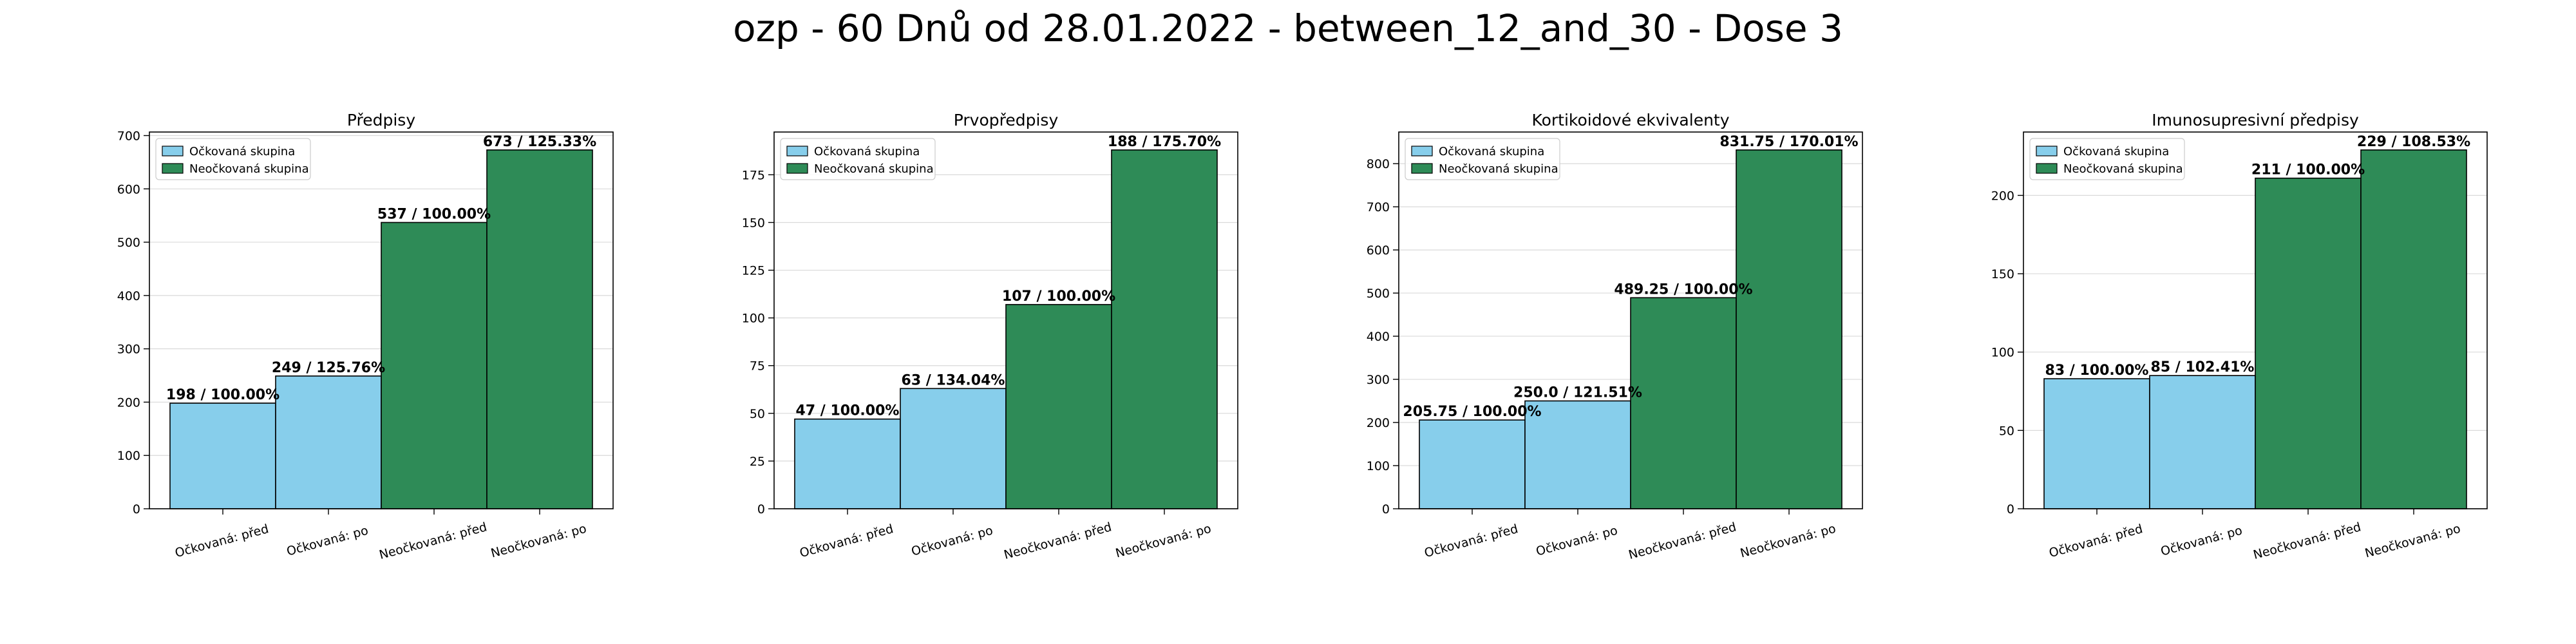 The height and width of the screenshot is (644, 2576). I want to click on bar-value-label: 107 / 100.00%, so click(1059, 297).